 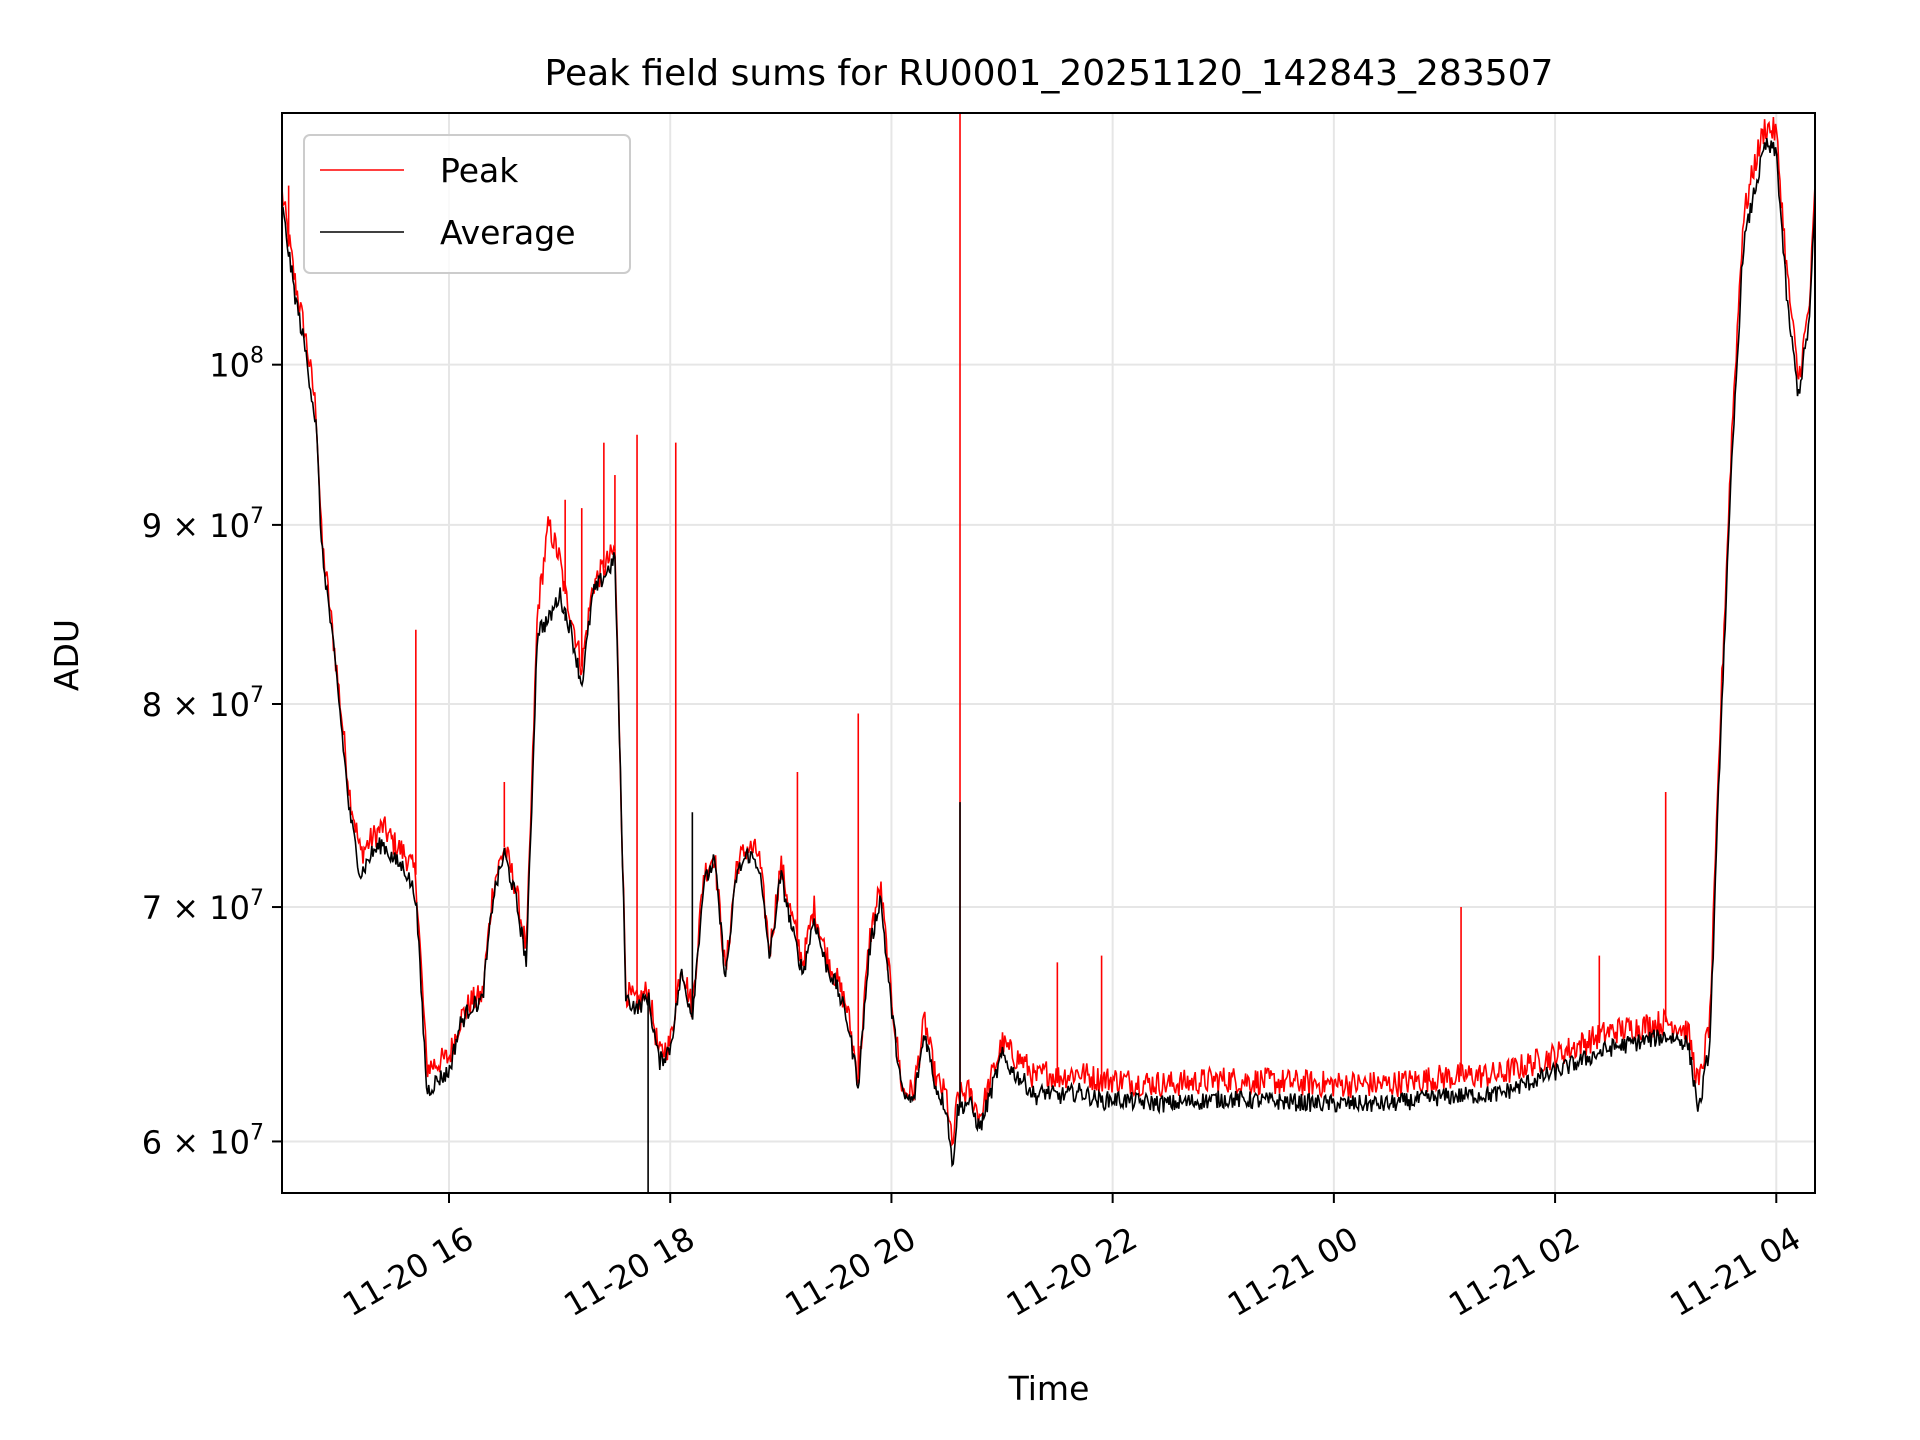 I want to click on y-axis-label: ADU, so click(x=66, y=655).